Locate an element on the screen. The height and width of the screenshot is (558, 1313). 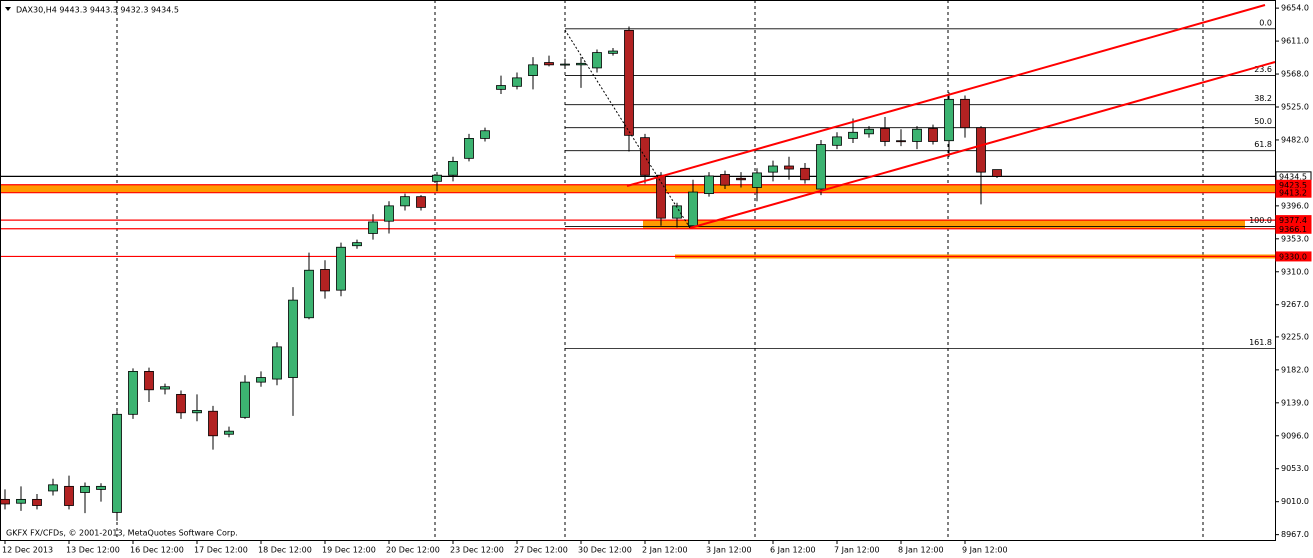
y-tick-label: 9310.0 is located at coordinates (1295, 271).